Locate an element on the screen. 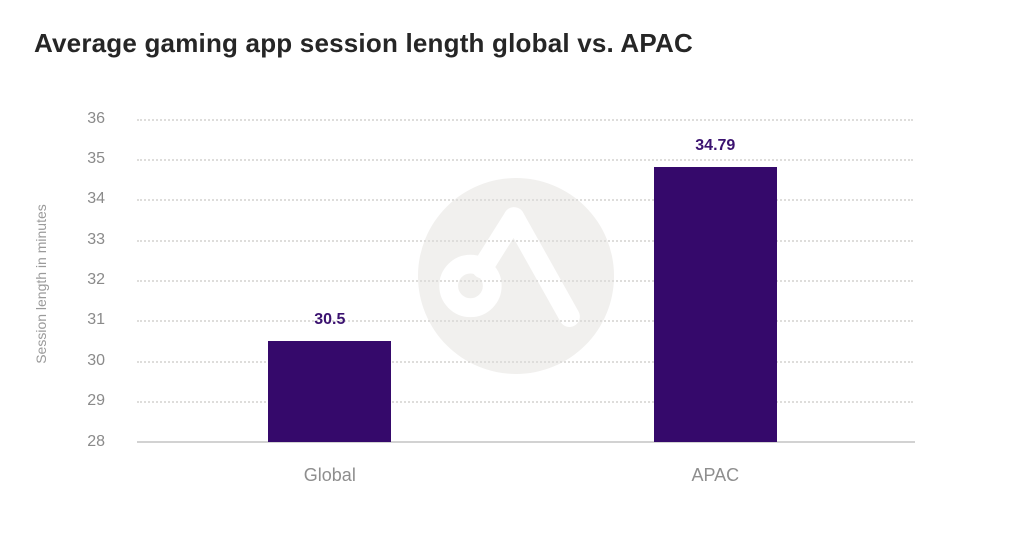 The width and height of the screenshot is (1024, 553). y-axis-title: Session length in minutes is located at coordinates (41, 284).